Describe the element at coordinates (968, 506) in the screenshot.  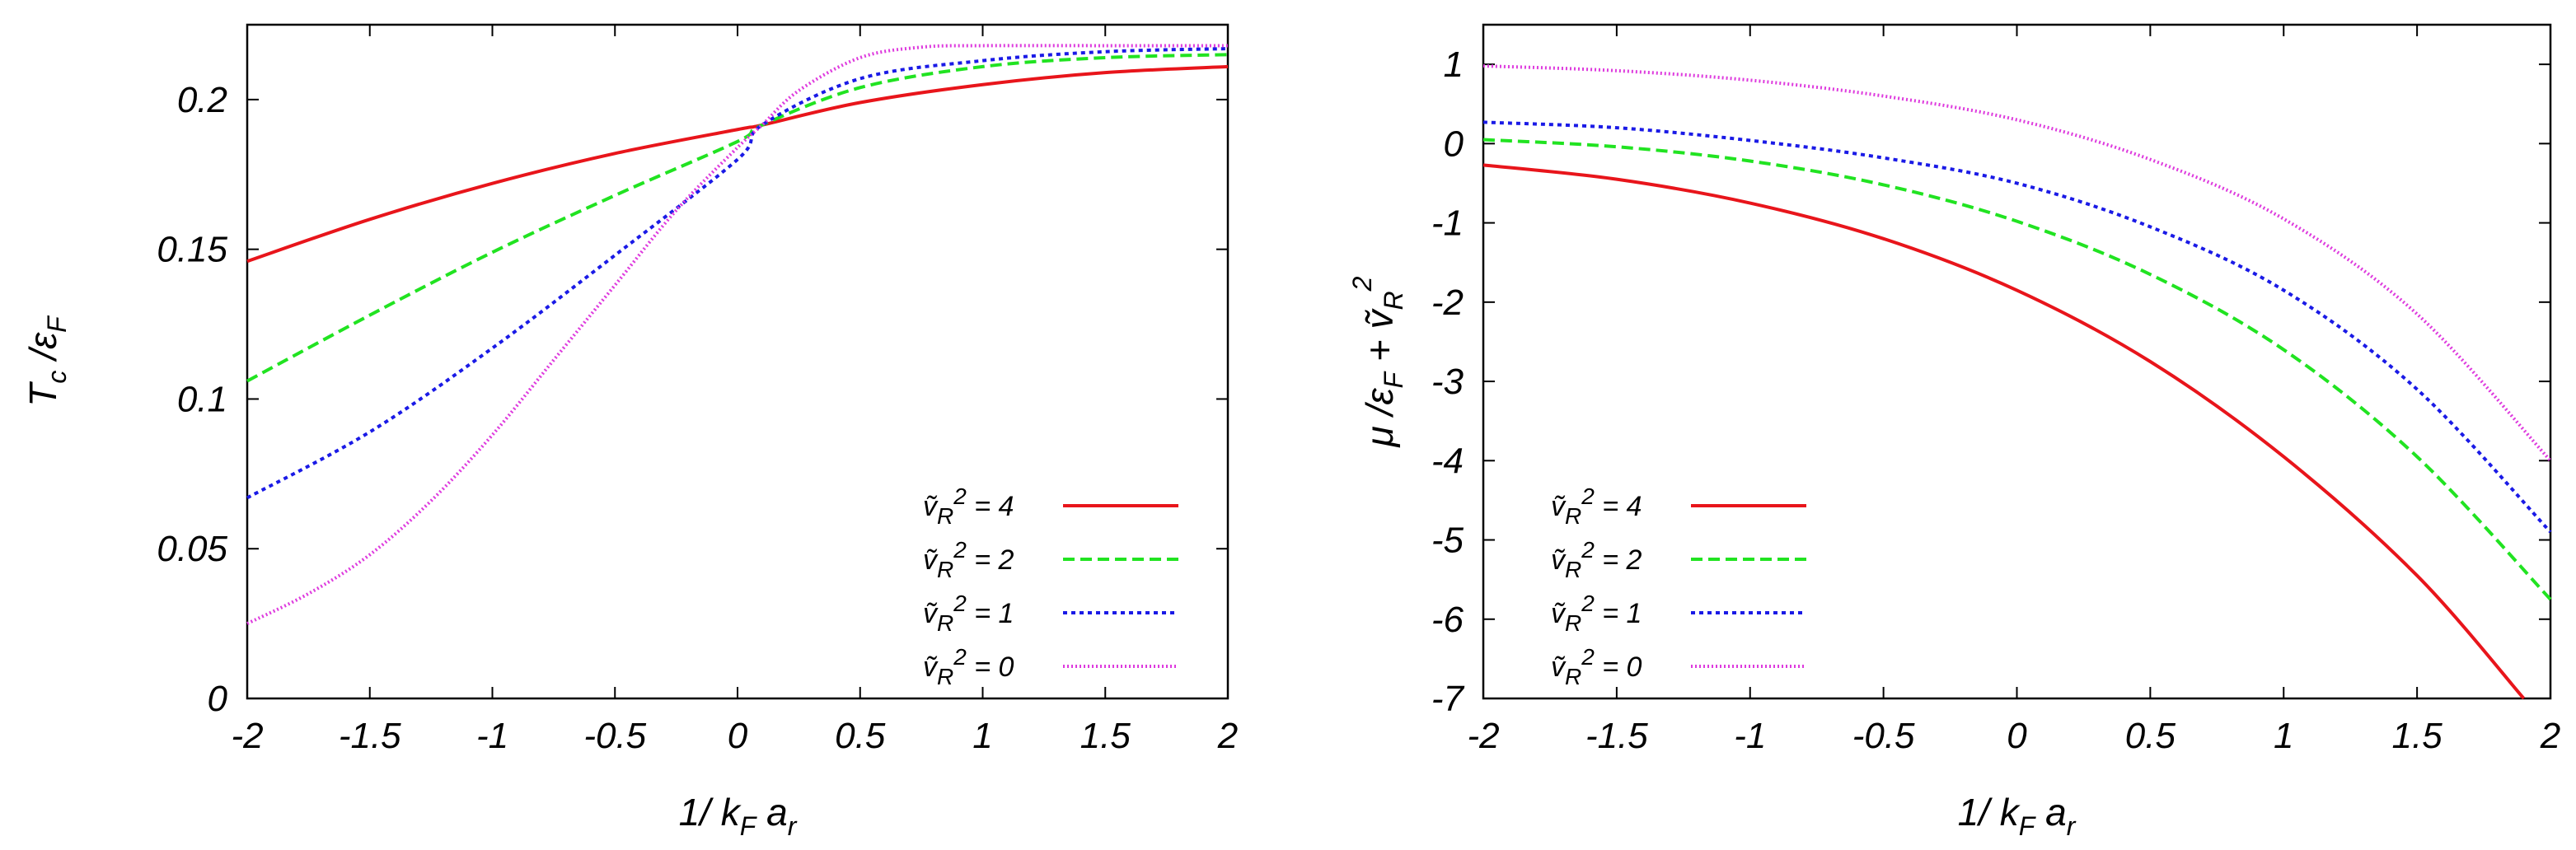
I see `tc-legend-label: ṽR2 = 4` at that location.